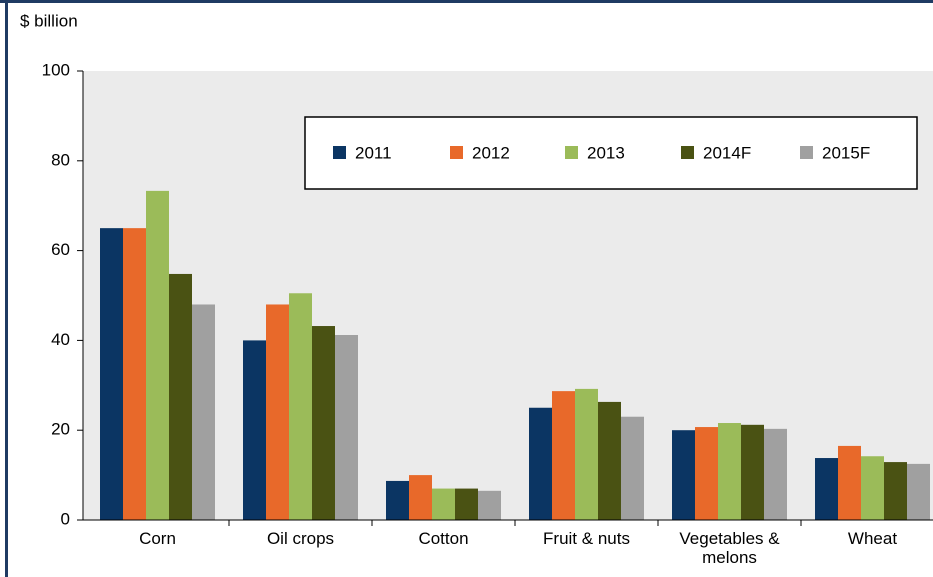 The image size is (933, 577). I want to click on legend-box, so click(611, 153).